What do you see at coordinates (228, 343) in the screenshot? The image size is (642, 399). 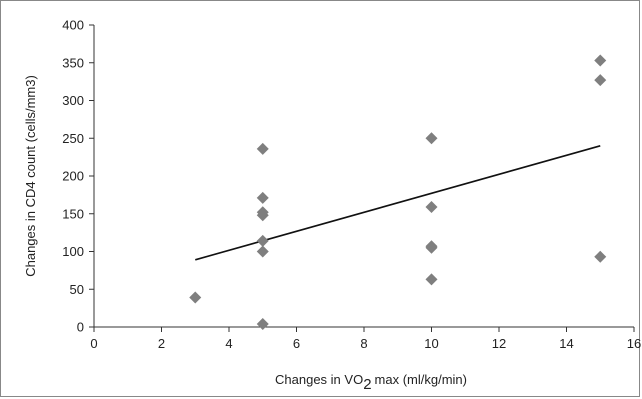 I see `x-tick-label: 4` at bounding box center [228, 343].